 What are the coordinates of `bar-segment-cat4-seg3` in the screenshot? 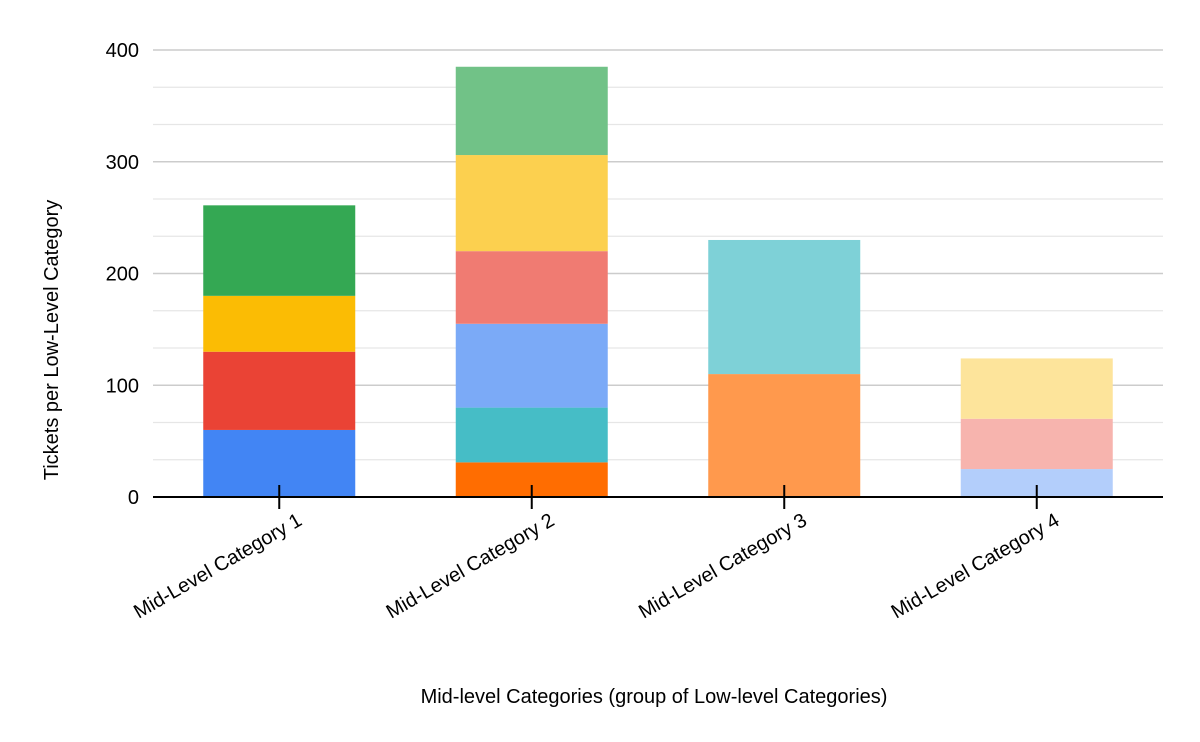 It's located at (1036, 388).